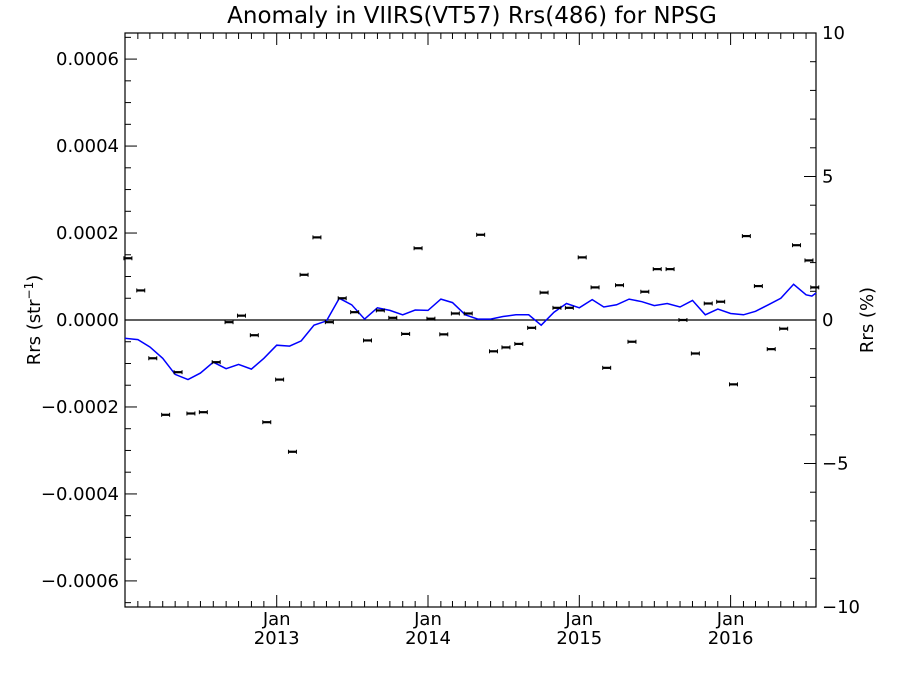  I want to click on y-left-tick-label: 0.0004, so click(87, 146).